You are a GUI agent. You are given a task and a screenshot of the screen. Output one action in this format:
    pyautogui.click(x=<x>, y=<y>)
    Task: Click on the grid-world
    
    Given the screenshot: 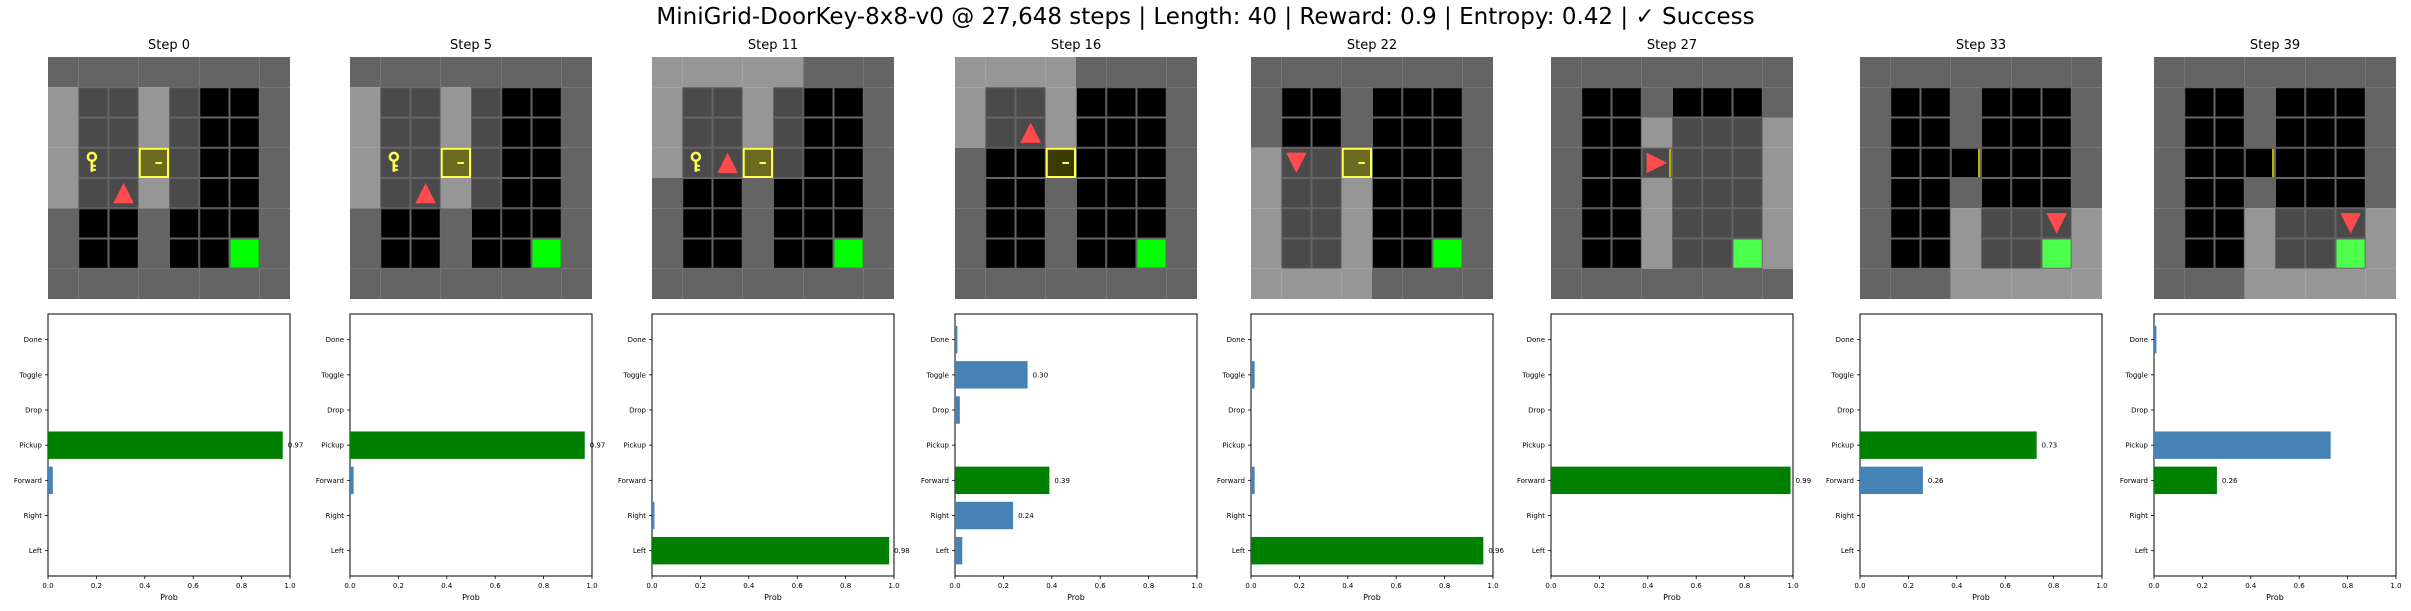 What is the action you would take?
    pyautogui.click(x=471, y=178)
    